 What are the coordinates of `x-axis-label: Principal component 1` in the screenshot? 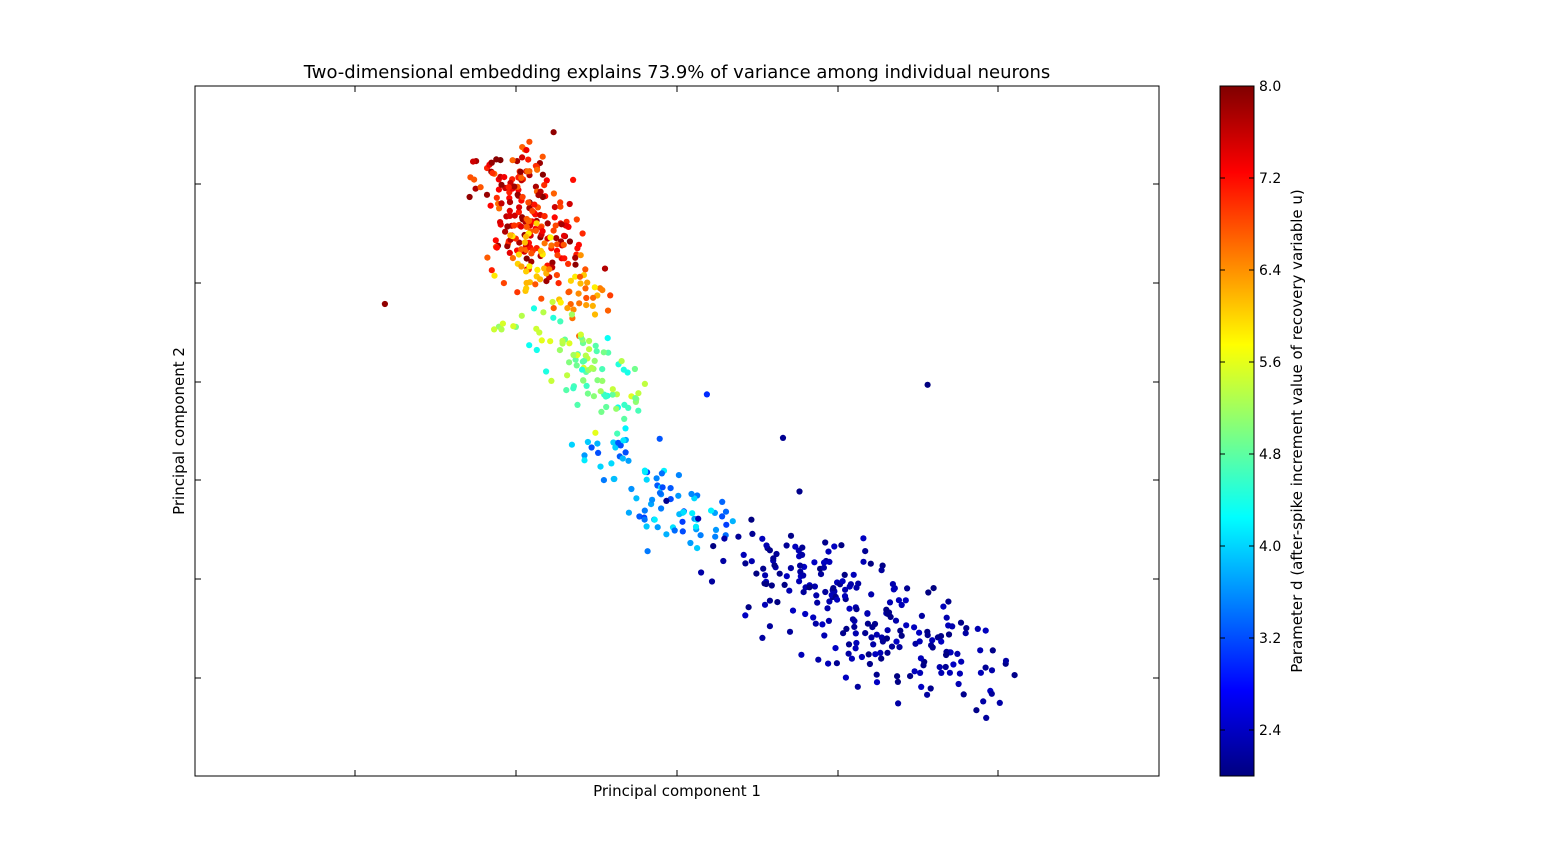 It's located at (677, 791).